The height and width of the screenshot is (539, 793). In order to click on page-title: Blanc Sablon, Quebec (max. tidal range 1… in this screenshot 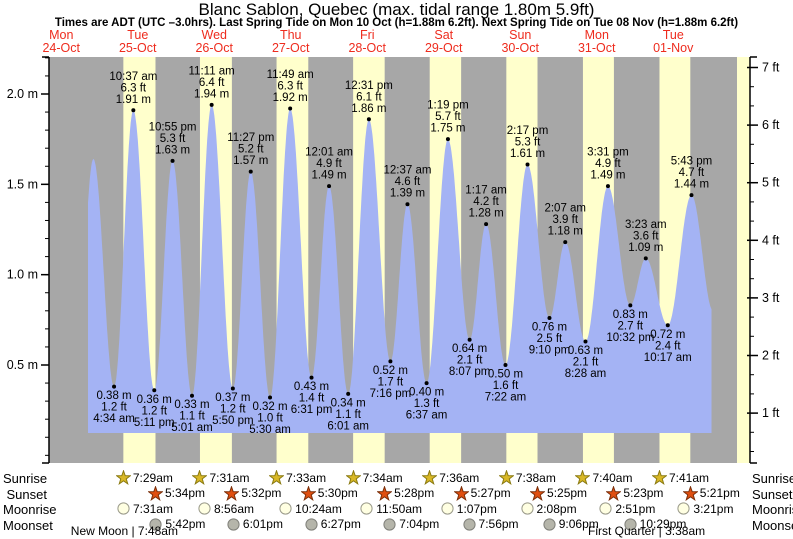, I will do `click(396, 9)`.